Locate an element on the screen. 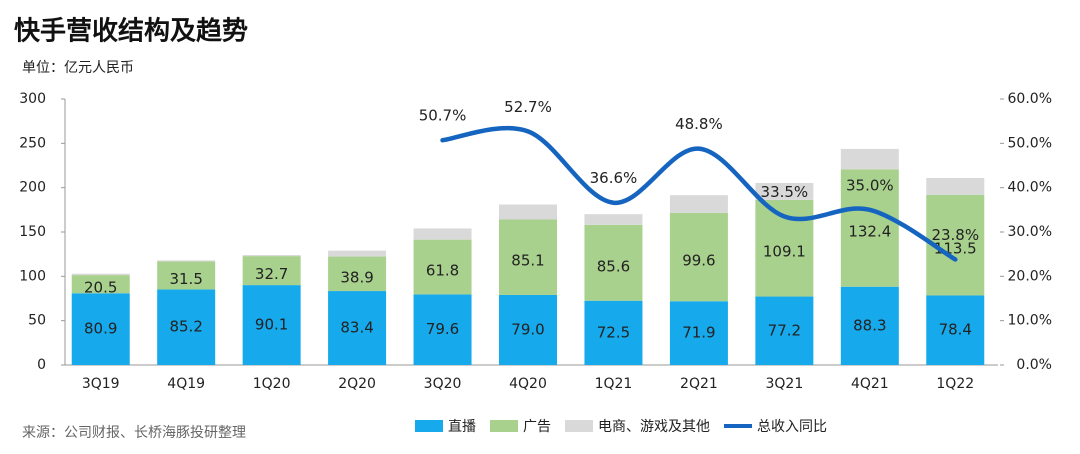  line-series is located at coordinates (699, 193).